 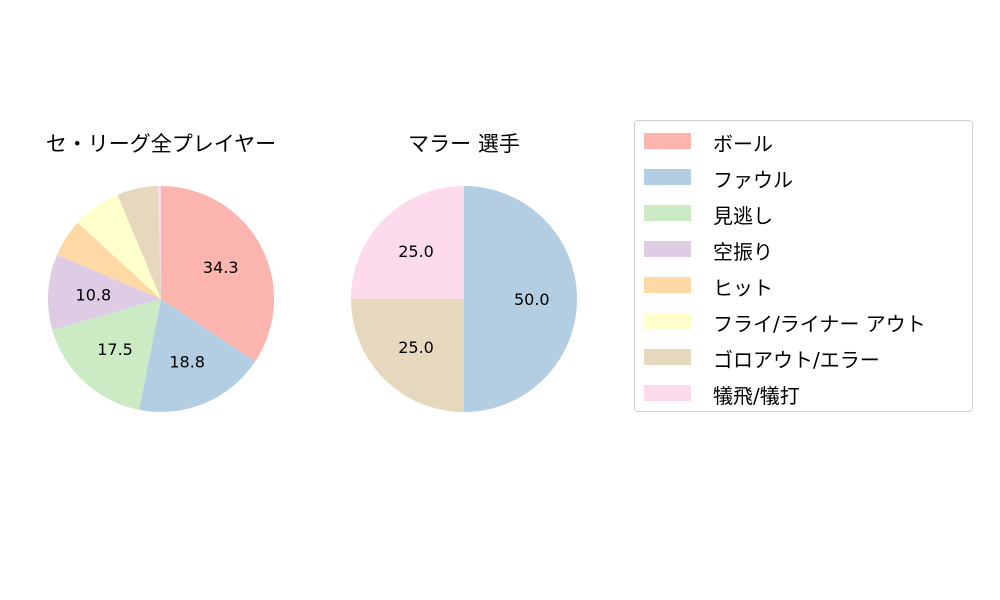 I want to click on slice-value-label: 18.8, so click(x=187, y=362).